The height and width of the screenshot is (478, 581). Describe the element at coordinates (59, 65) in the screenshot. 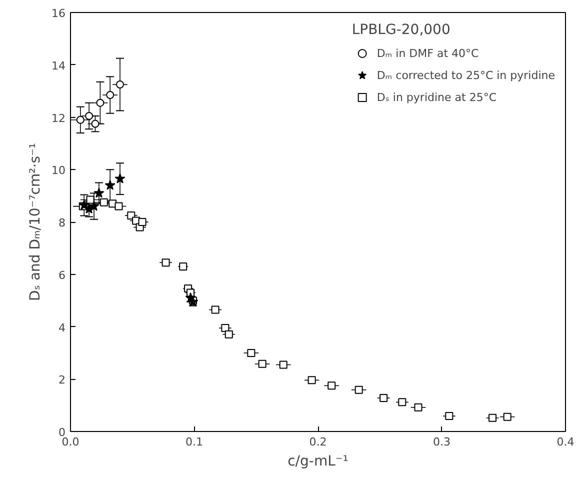

I see `y-tick-label: 14` at that location.